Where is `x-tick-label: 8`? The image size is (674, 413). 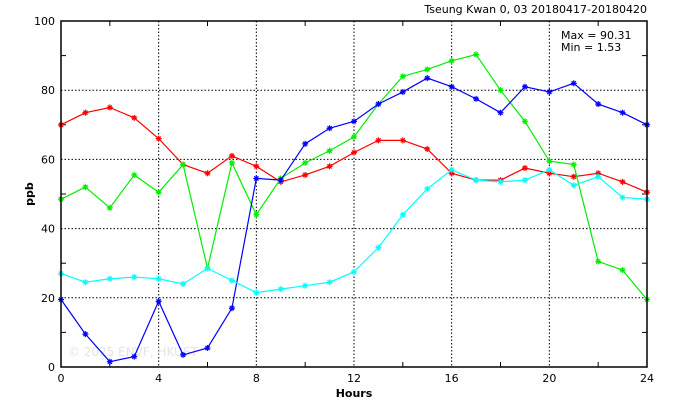
x-tick-label: 8 is located at coordinates (256, 378).